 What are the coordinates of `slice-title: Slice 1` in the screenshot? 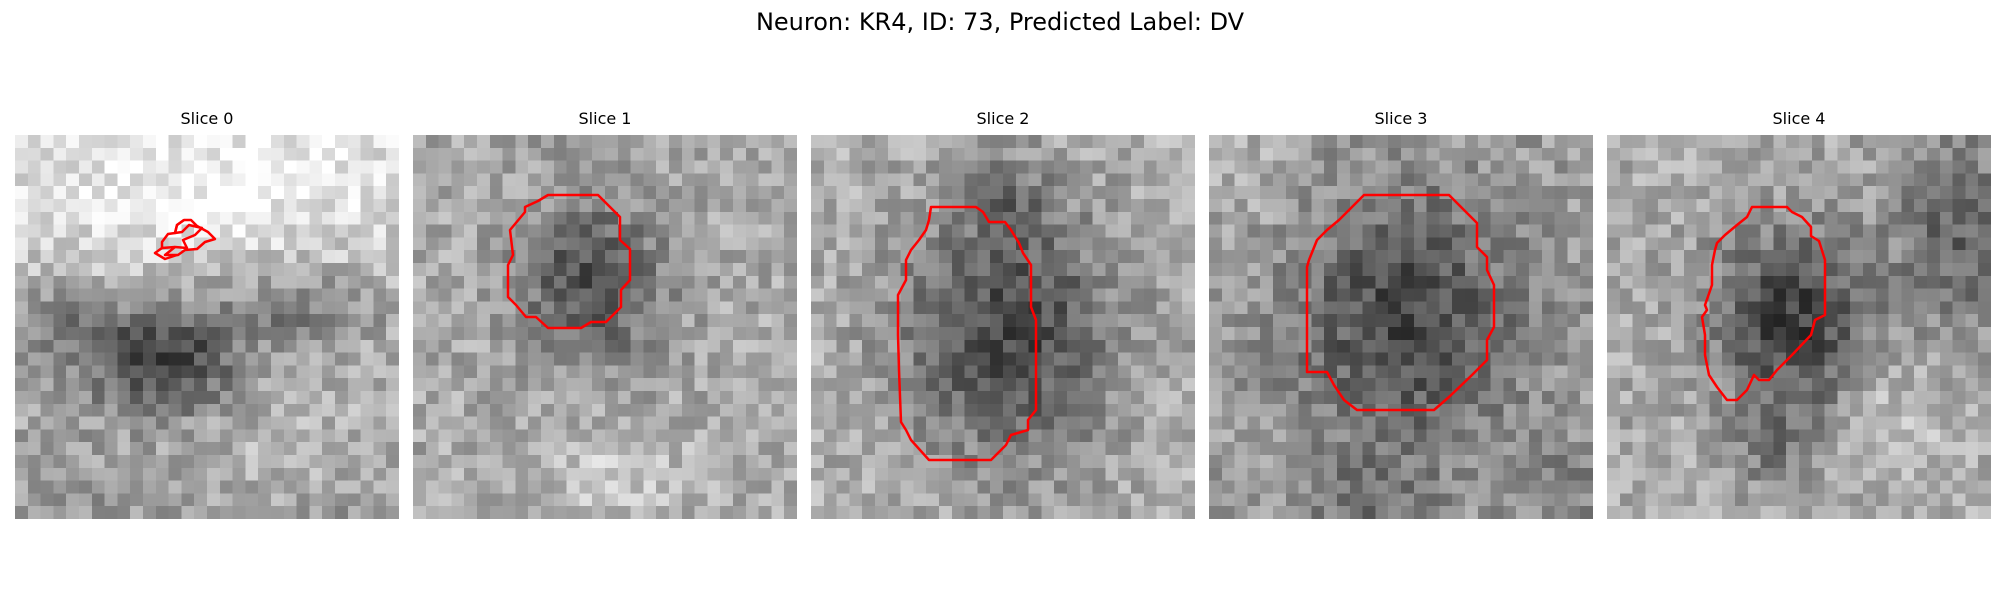 It's located at (605, 118).